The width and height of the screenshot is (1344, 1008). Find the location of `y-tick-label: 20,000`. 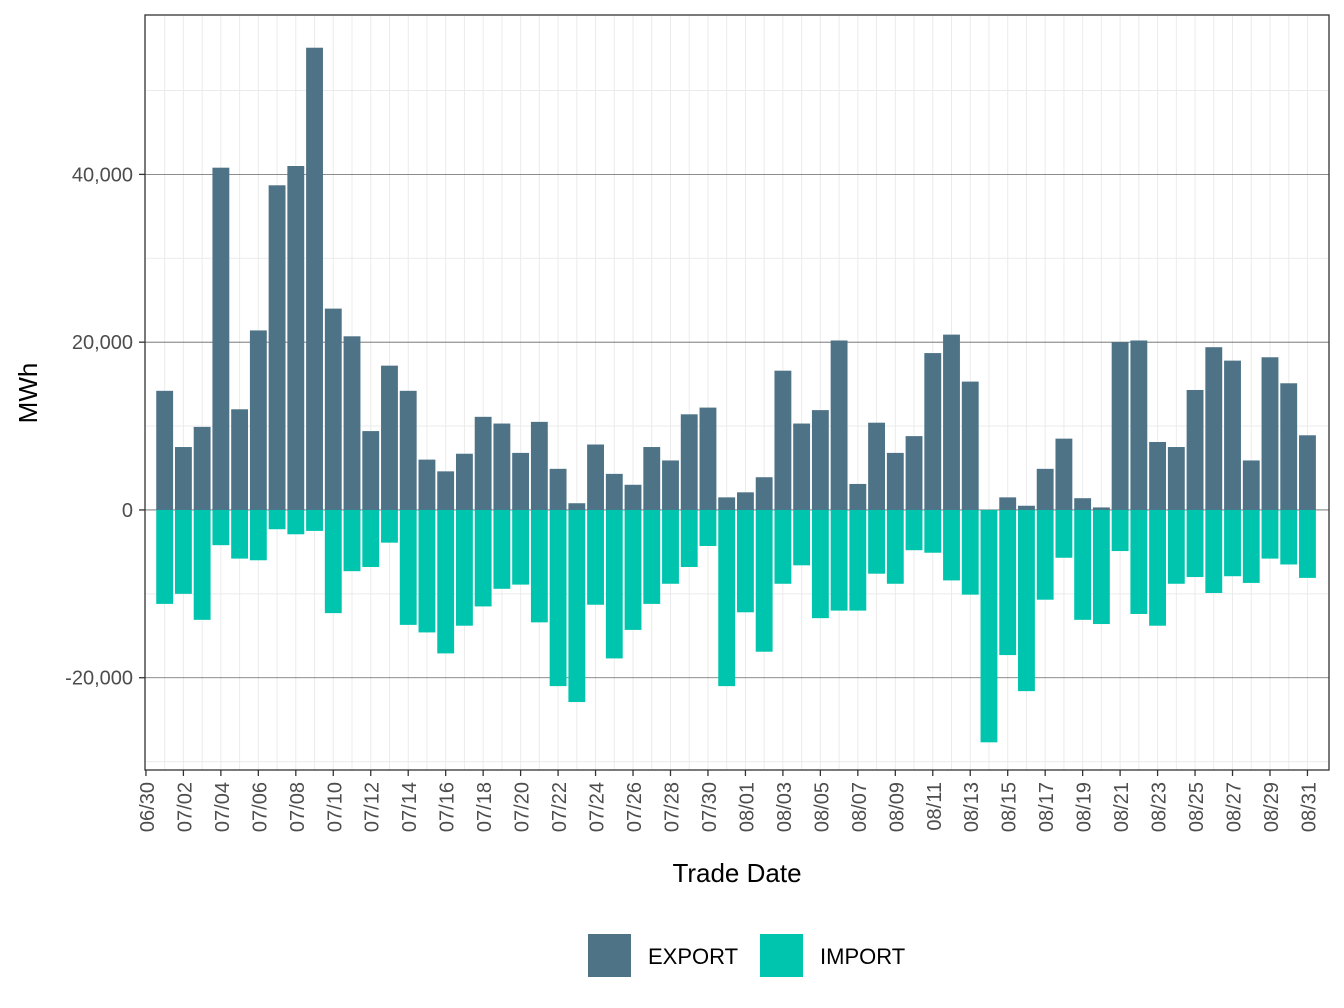

y-tick-label: 20,000 is located at coordinates (102, 343).